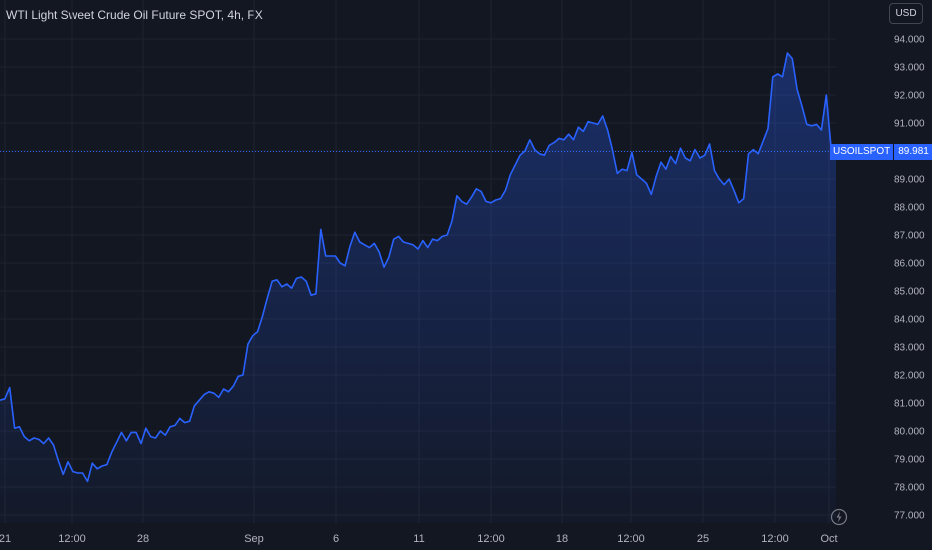 Image resolution: width=932 pixels, height=550 pixels. What do you see at coordinates (909, 516) in the screenshot?
I see `y-tick-label: 77.000` at bounding box center [909, 516].